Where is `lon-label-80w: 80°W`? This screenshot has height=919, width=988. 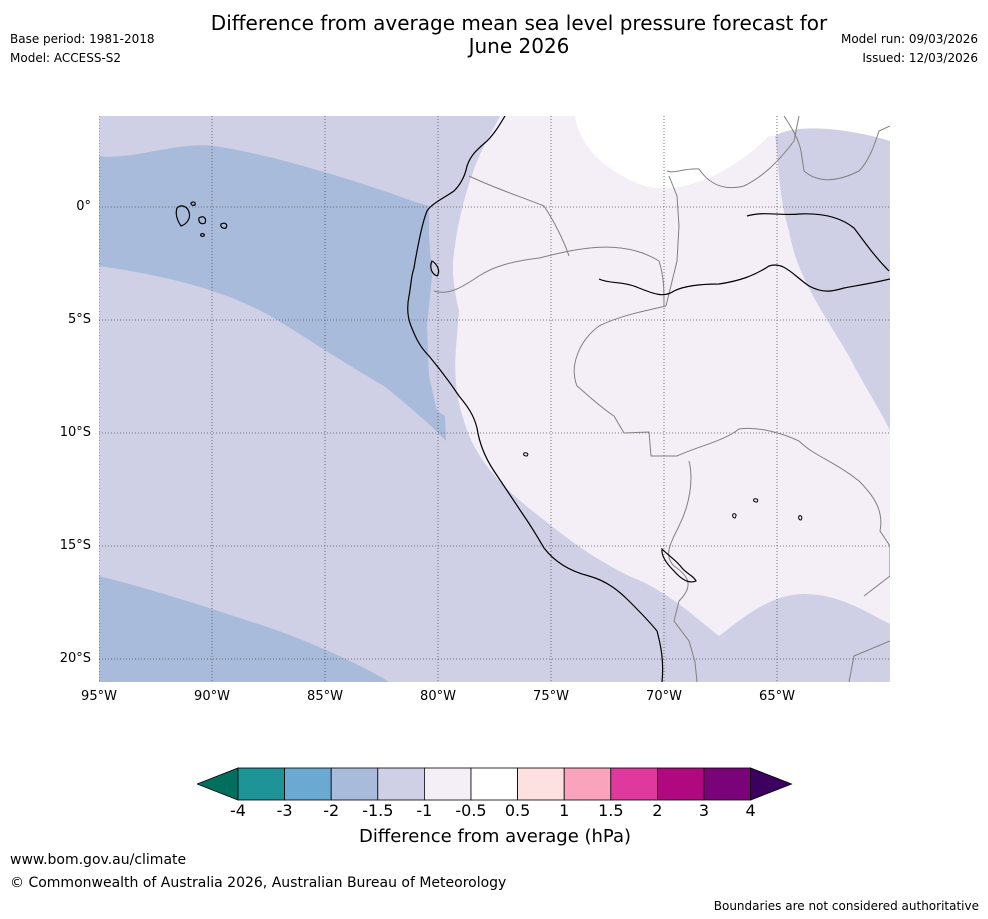 lon-label-80w: 80°W is located at coordinates (438, 696).